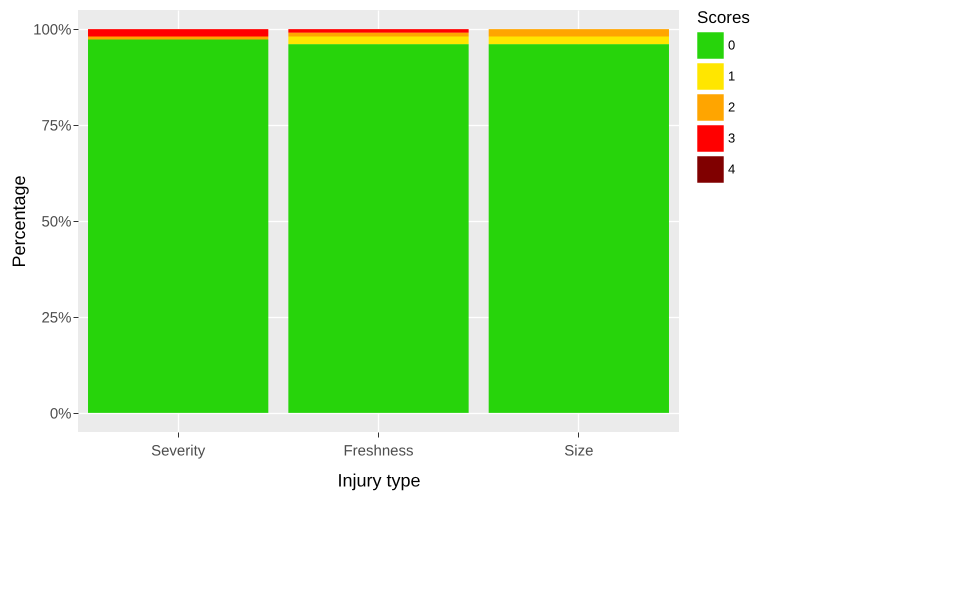 Image resolution: width=975 pixels, height=601 pixels. Describe the element at coordinates (56, 317) in the screenshot. I see `y-tick-label: 25%` at that location.